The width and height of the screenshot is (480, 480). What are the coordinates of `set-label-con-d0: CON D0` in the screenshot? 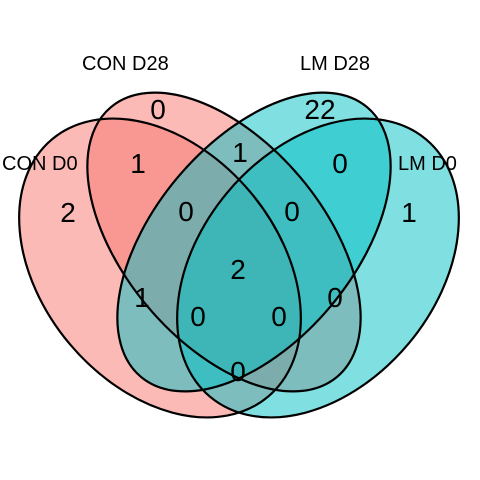 It's located at (40, 164).